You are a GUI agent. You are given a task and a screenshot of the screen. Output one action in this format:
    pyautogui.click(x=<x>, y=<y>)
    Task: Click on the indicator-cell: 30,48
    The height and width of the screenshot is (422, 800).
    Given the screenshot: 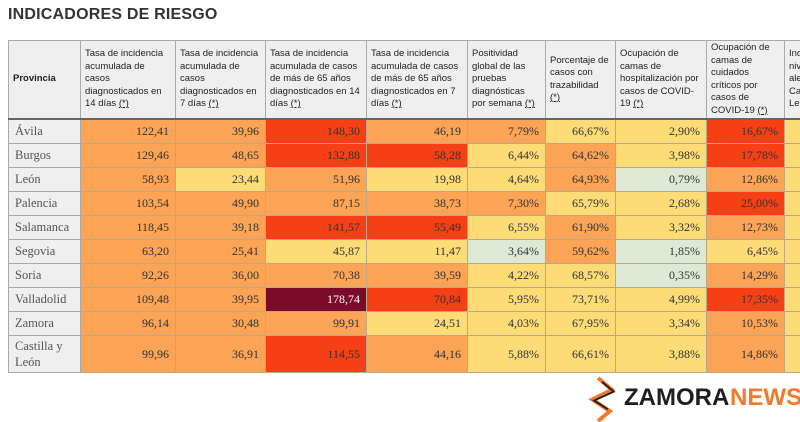 What is the action you would take?
    pyautogui.click(x=220, y=323)
    